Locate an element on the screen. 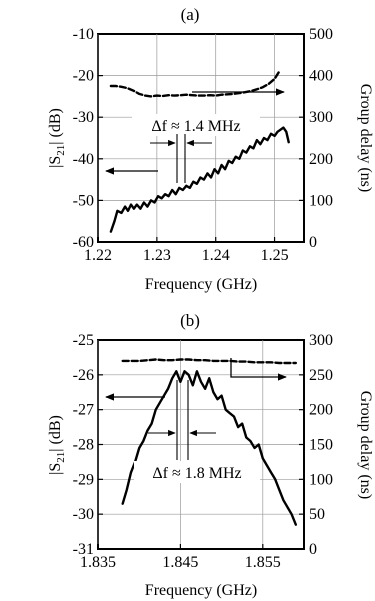 The height and width of the screenshot is (601, 375). y-tick-label: -26 is located at coordinates (83, 375).